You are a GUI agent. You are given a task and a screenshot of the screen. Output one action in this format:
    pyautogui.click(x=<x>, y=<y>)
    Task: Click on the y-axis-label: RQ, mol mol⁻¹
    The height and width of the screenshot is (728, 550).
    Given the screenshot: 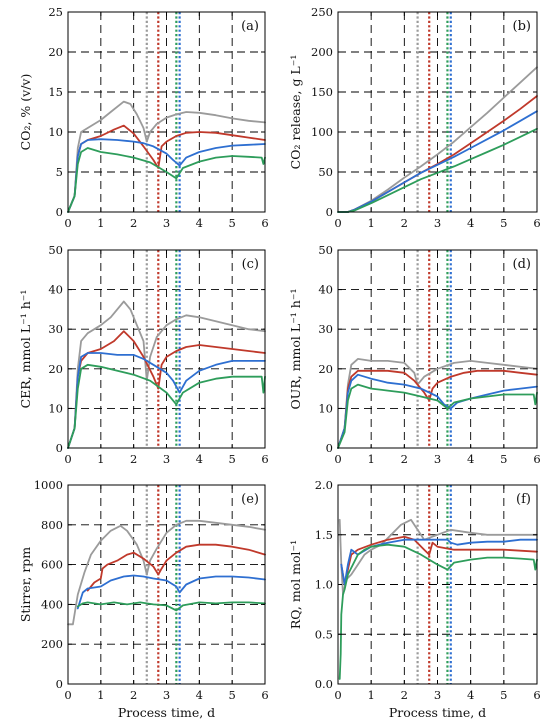 What is the action you would take?
    pyautogui.click(x=295, y=584)
    